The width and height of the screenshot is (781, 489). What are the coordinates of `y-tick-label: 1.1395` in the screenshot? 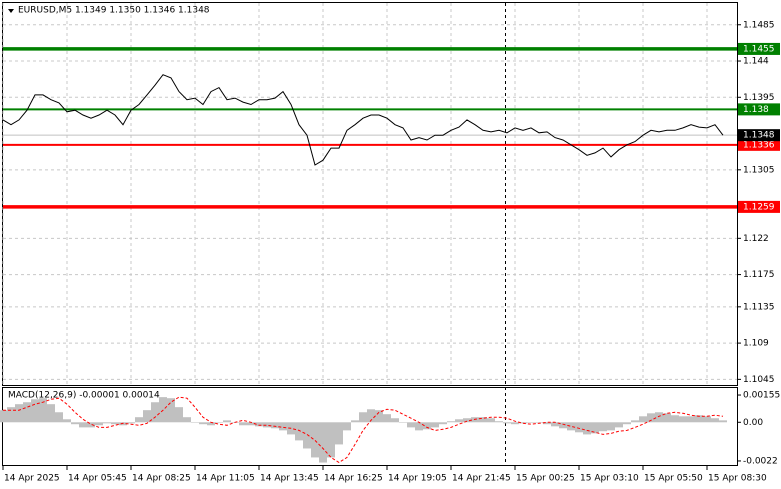 It's located at (759, 98).